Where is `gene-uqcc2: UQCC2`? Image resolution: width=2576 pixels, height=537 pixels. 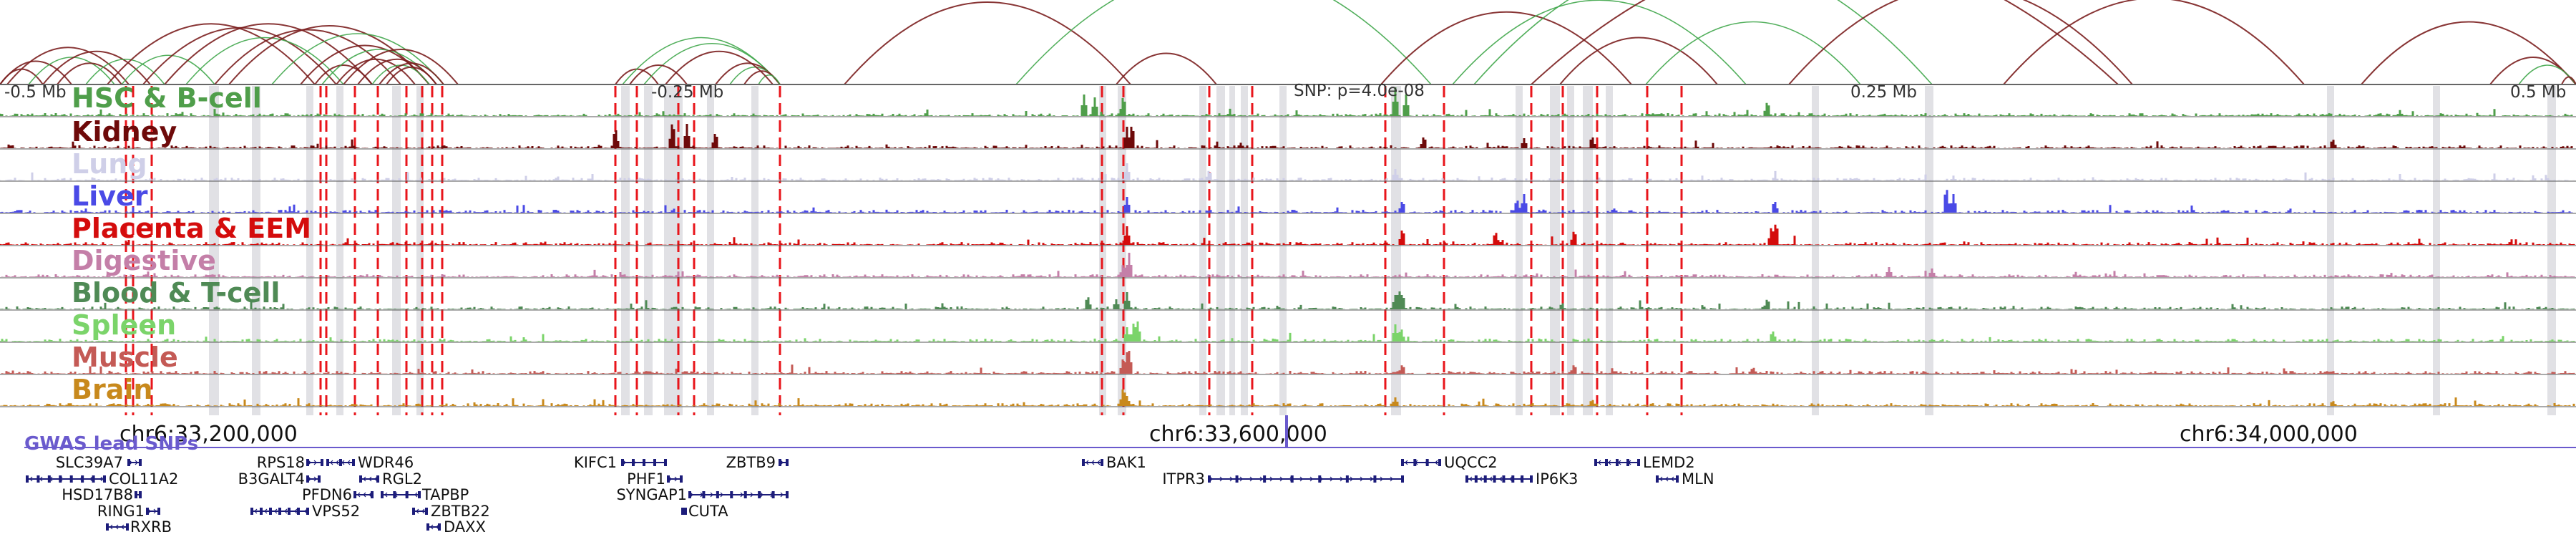 gene-uqcc2: UQCC2 is located at coordinates (1449, 462).